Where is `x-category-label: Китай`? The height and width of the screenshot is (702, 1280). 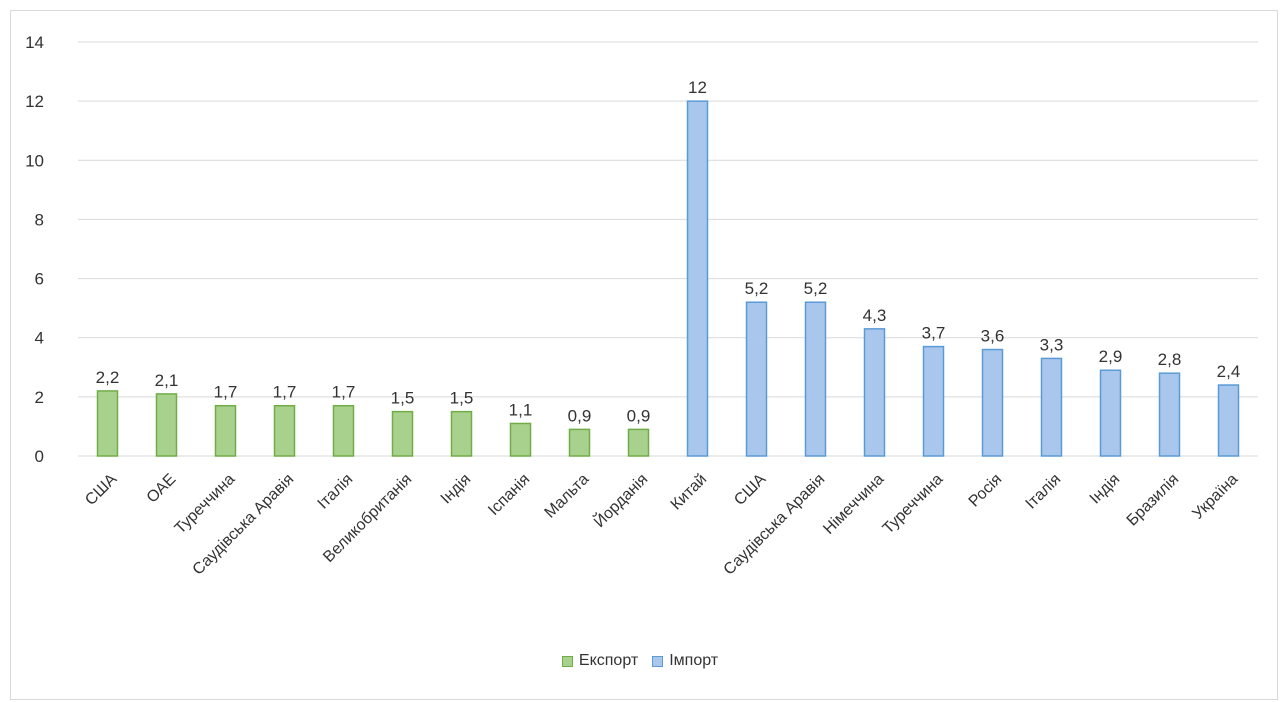
x-category-label: Китай is located at coordinates (689, 492).